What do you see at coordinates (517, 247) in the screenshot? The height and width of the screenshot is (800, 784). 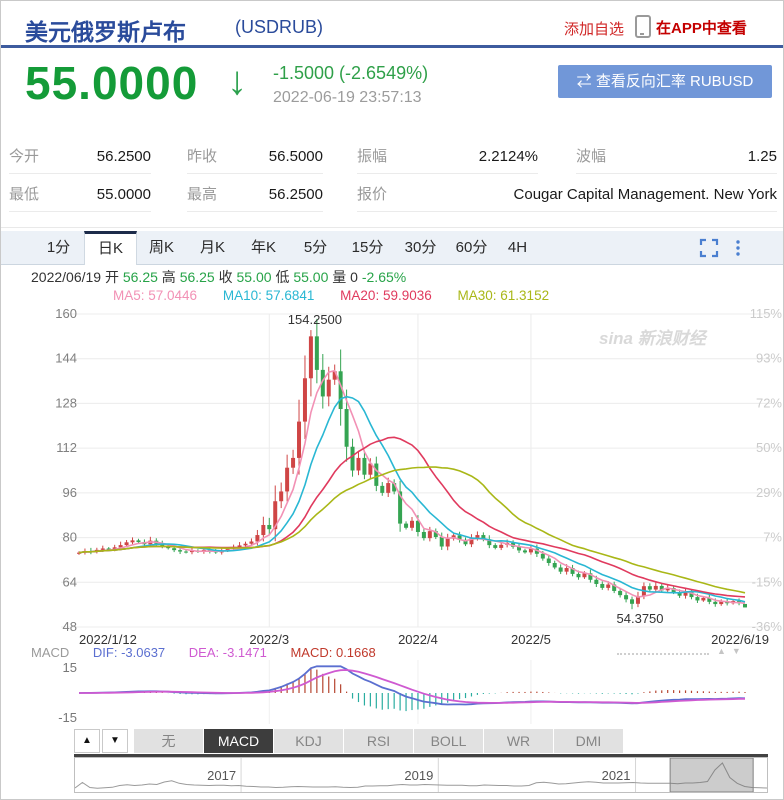 I see `tab-4h: 4H` at bounding box center [517, 247].